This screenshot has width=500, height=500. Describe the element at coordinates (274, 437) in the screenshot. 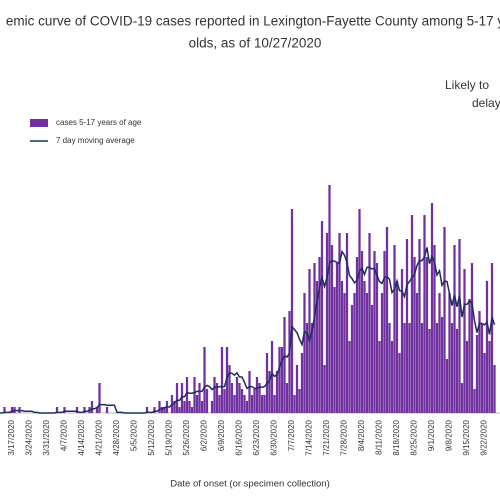

I see `x-tick-label: 6/30/2020` at that location.